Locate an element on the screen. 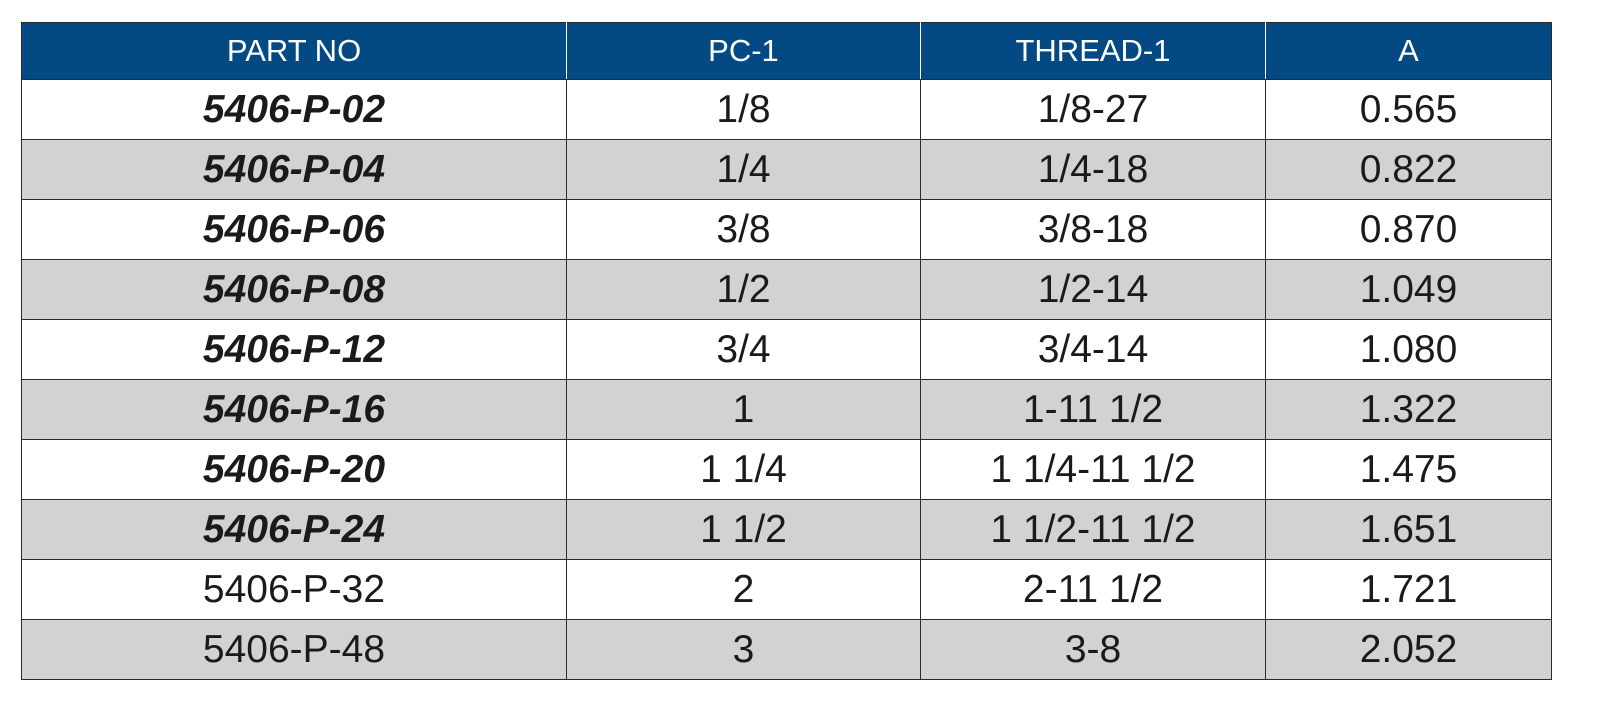 The height and width of the screenshot is (722, 1600). part-no-cell: 5406-P-48 is located at coordinates (294, 649).